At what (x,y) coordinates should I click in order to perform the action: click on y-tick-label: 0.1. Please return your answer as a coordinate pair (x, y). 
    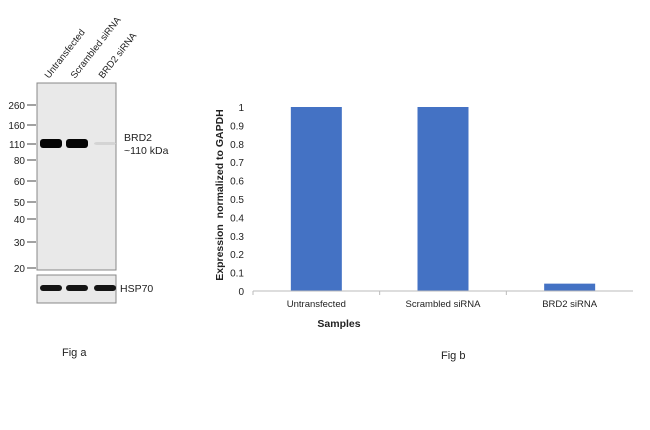
    Looking at the image, I should click on (237, 274).